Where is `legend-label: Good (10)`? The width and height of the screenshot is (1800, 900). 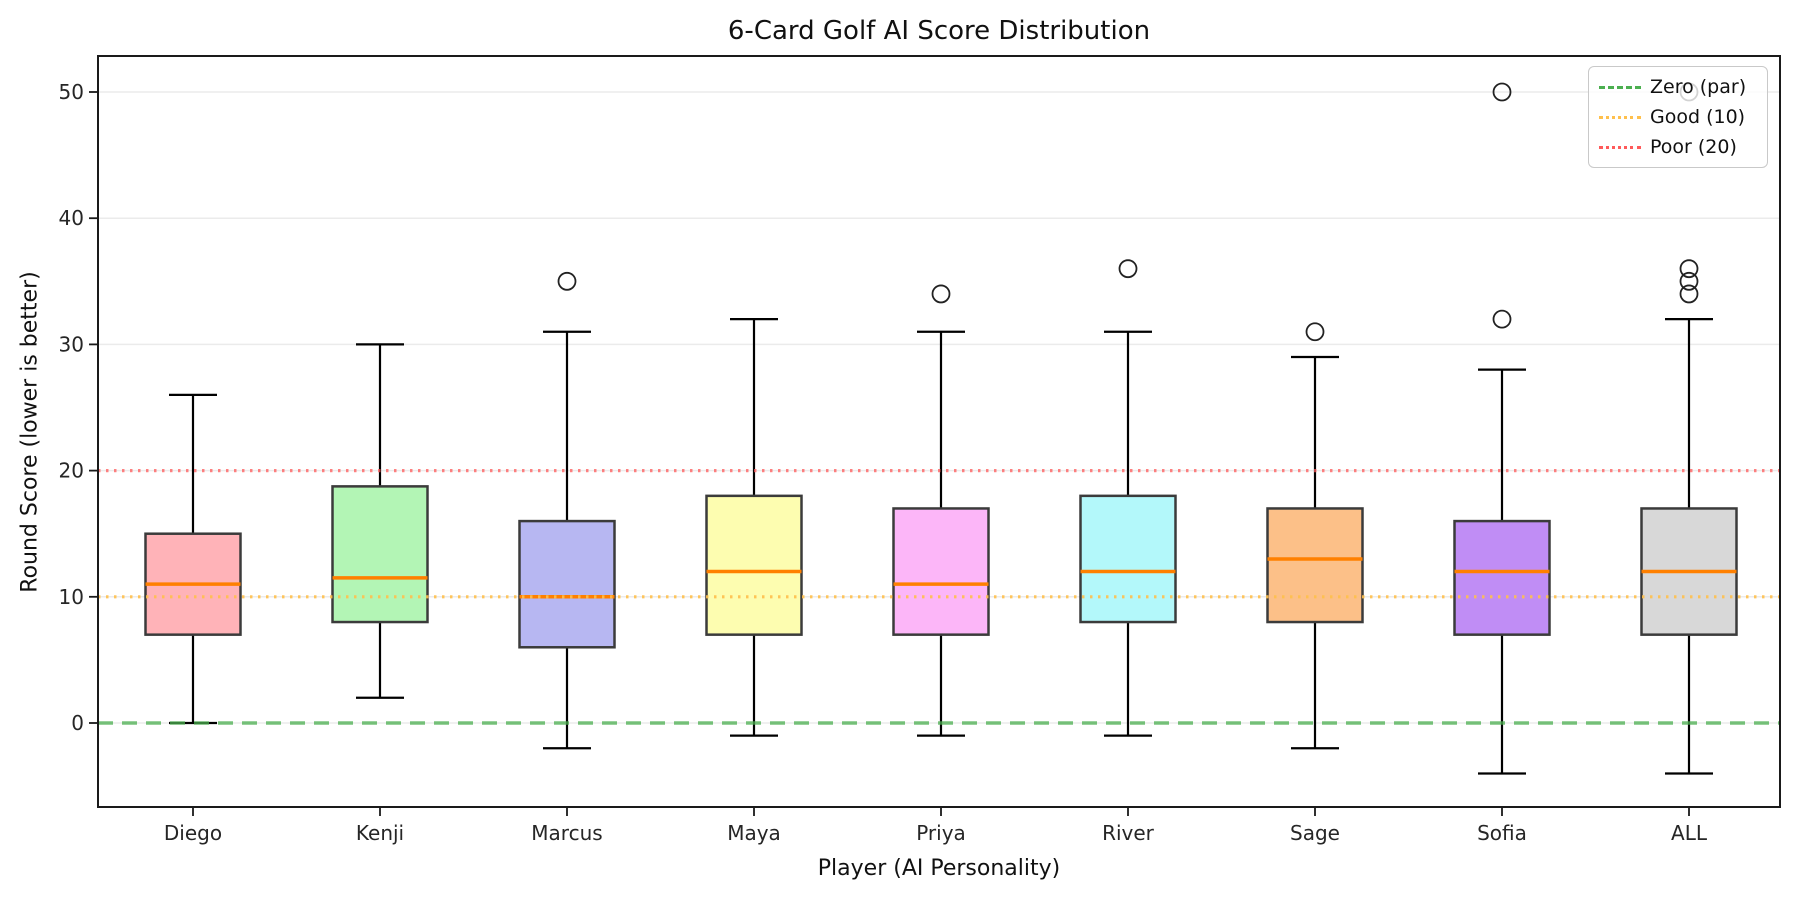 legend-label: Good (10) is located at coordinates (1698, 117).